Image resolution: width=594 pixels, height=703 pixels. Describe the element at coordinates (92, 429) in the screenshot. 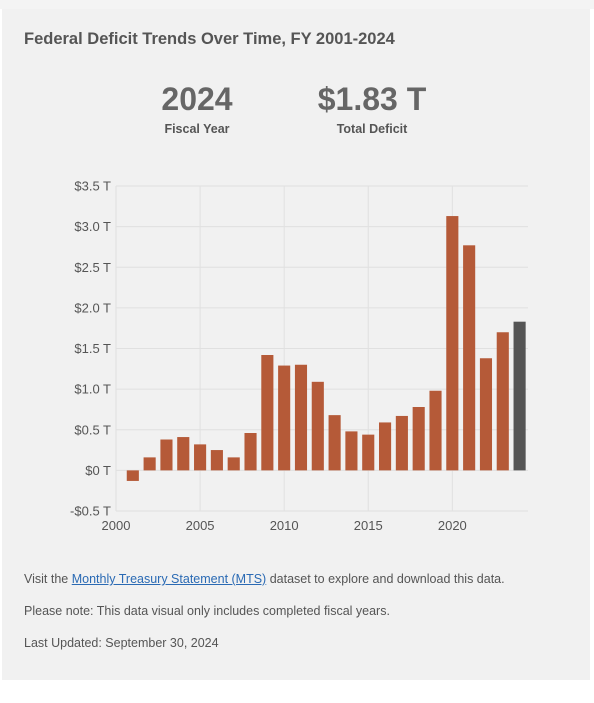

I see `y-tick-label: $0.5 T` at that location.